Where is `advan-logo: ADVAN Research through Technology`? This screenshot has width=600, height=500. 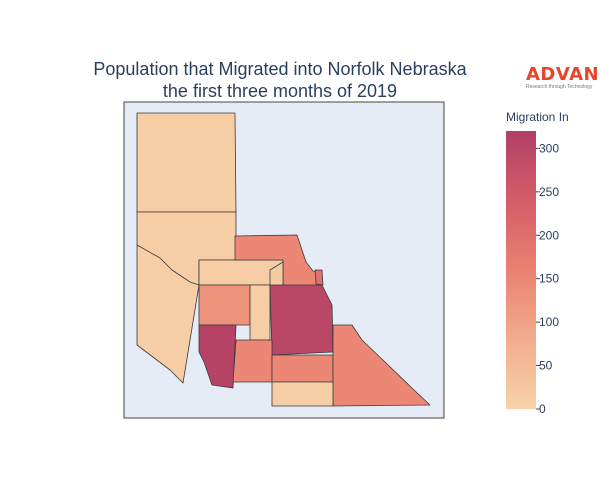 advan-logo: ADVAN Research through Technology is located at coordinates (563, 77).